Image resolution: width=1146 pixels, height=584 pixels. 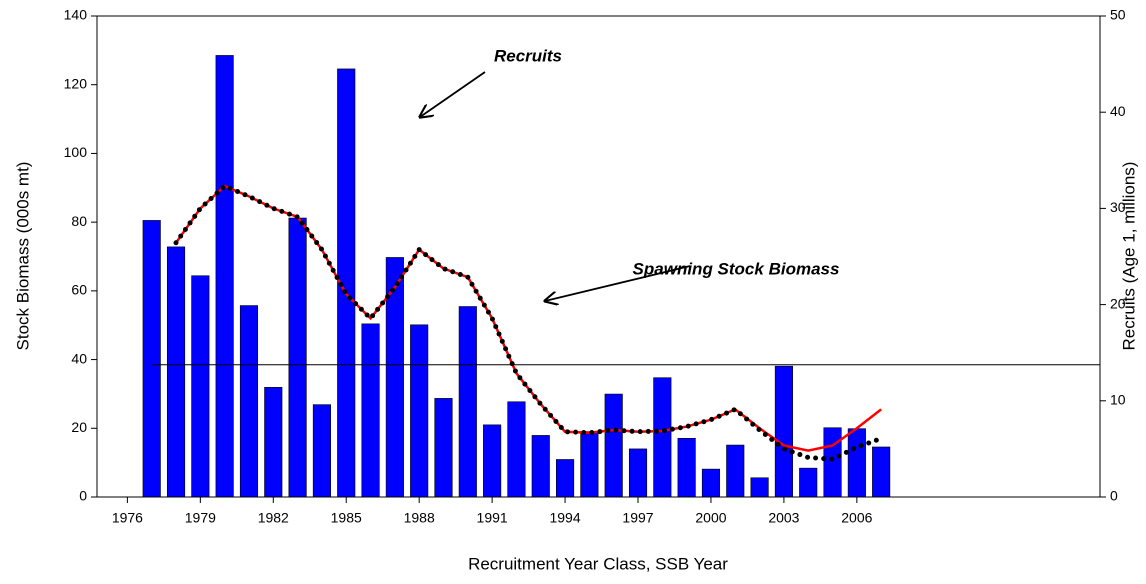 What do you see at coordinates (79, 427) in the screenshot?
I see `y-tick-label: 20` at bounding box center [79, 427].